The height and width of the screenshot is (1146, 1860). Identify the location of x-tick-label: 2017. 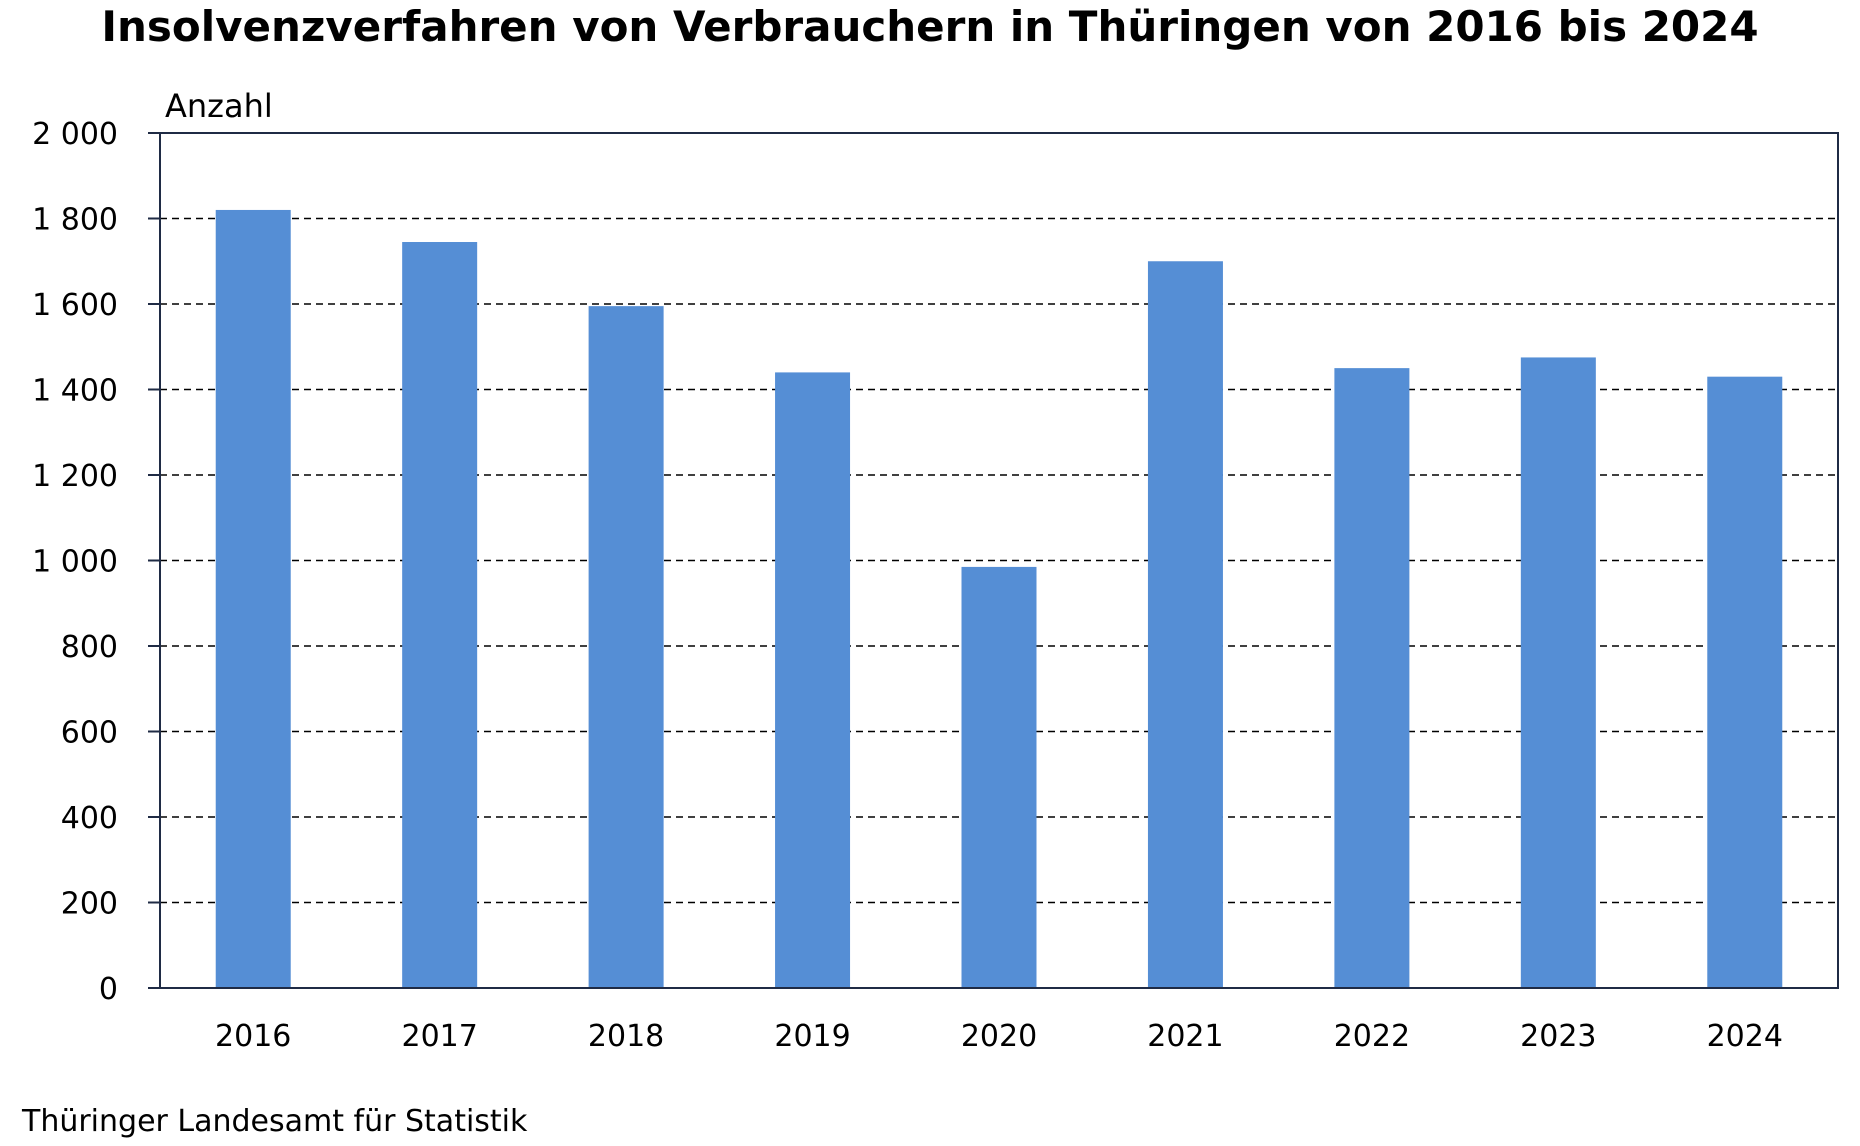
(439, 1036).